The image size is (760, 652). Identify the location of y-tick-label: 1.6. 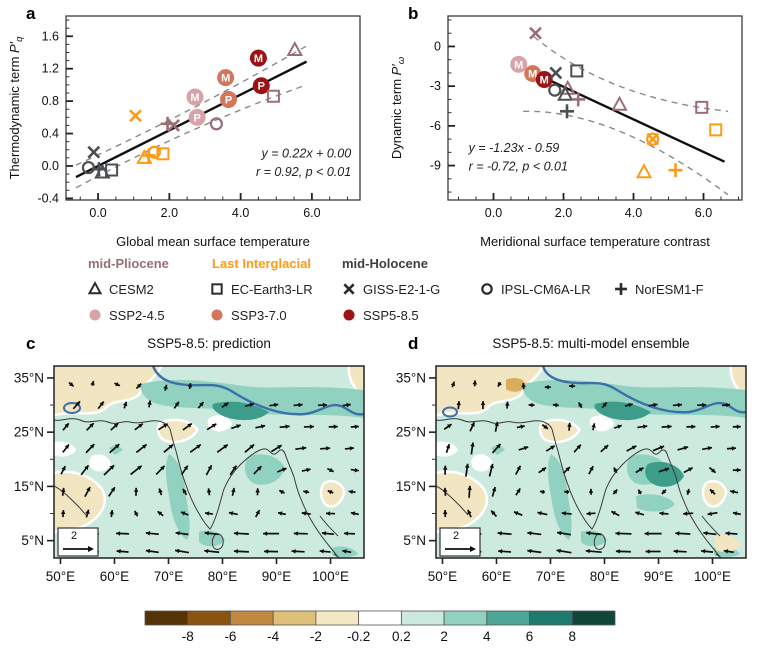
(50, 36).